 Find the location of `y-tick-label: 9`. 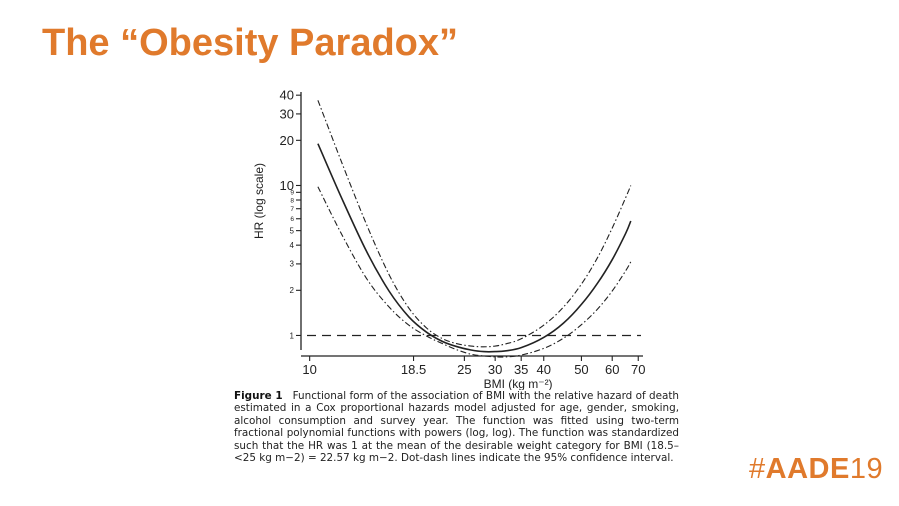

y-tick-label: 9 is located at coordinates (292, 193).